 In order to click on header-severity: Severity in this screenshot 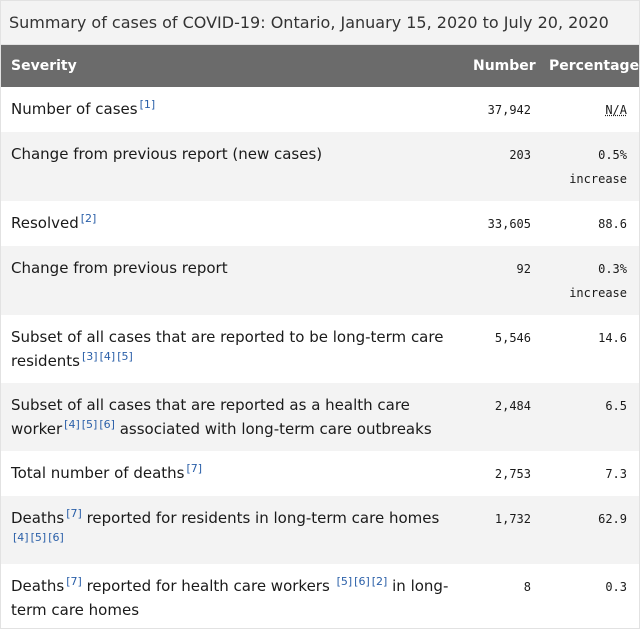, I will do `click(232, 66)`.